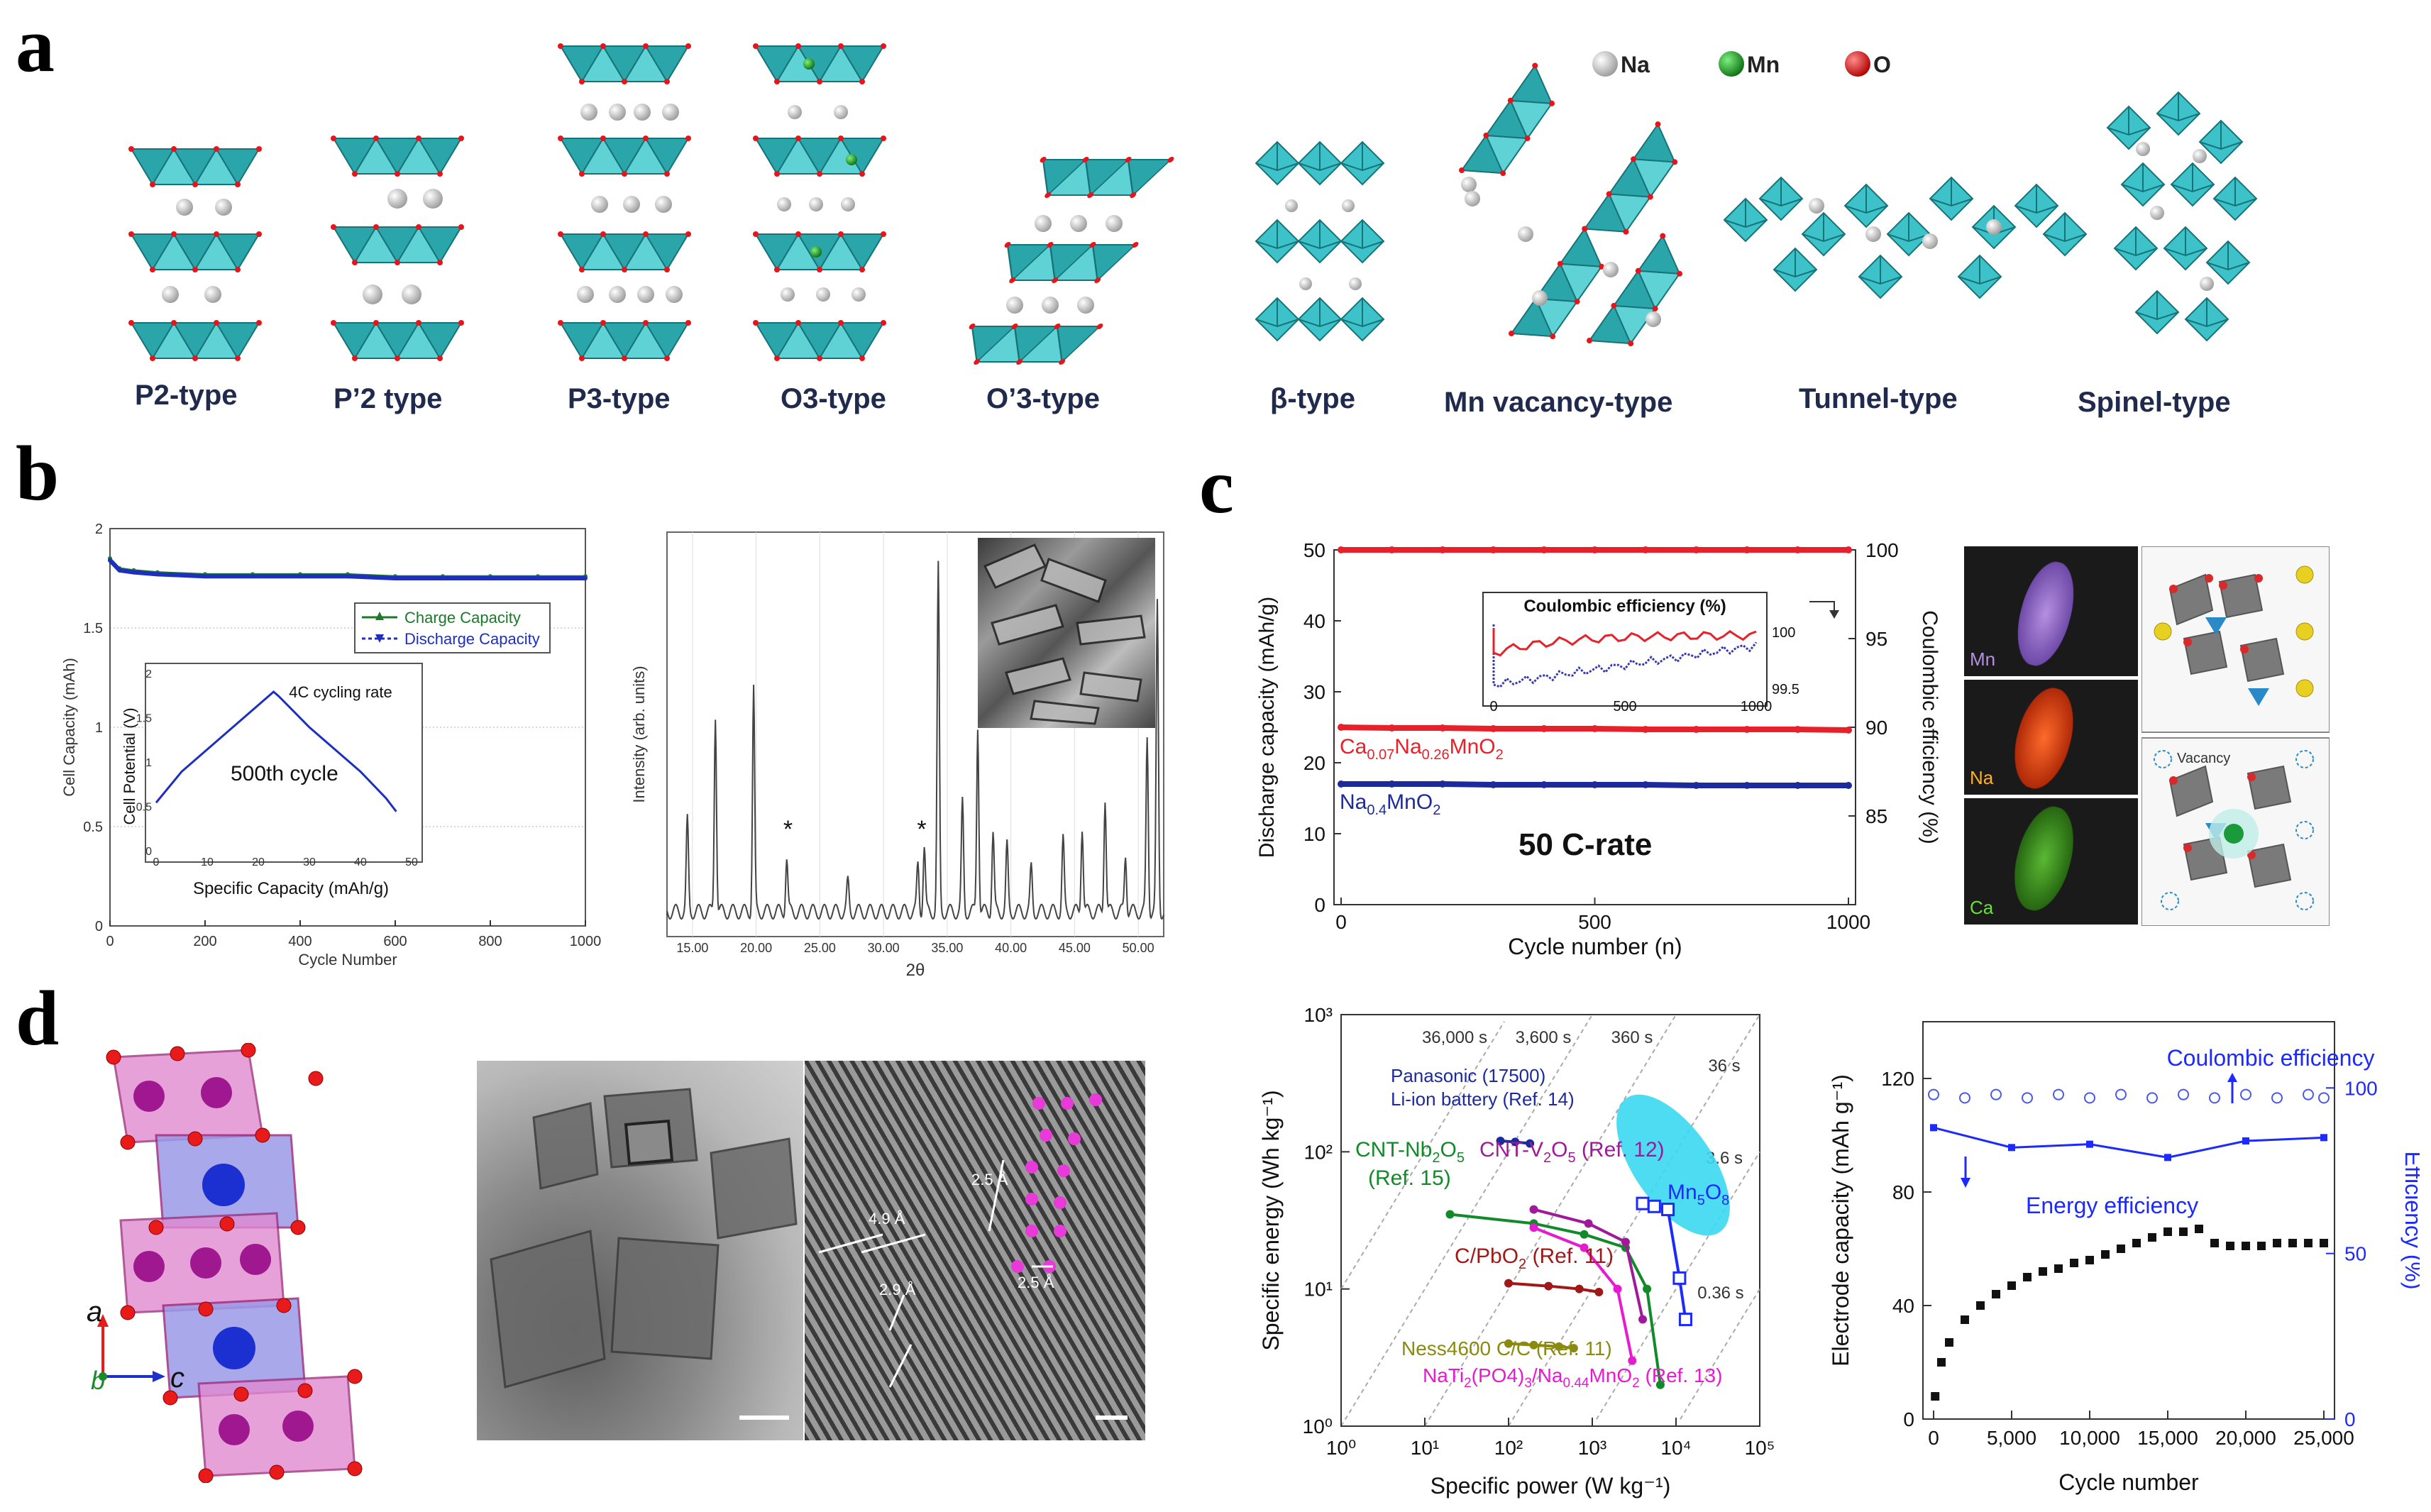  I want to click on c1-y2tick-label: 90, so click(1876, 728).